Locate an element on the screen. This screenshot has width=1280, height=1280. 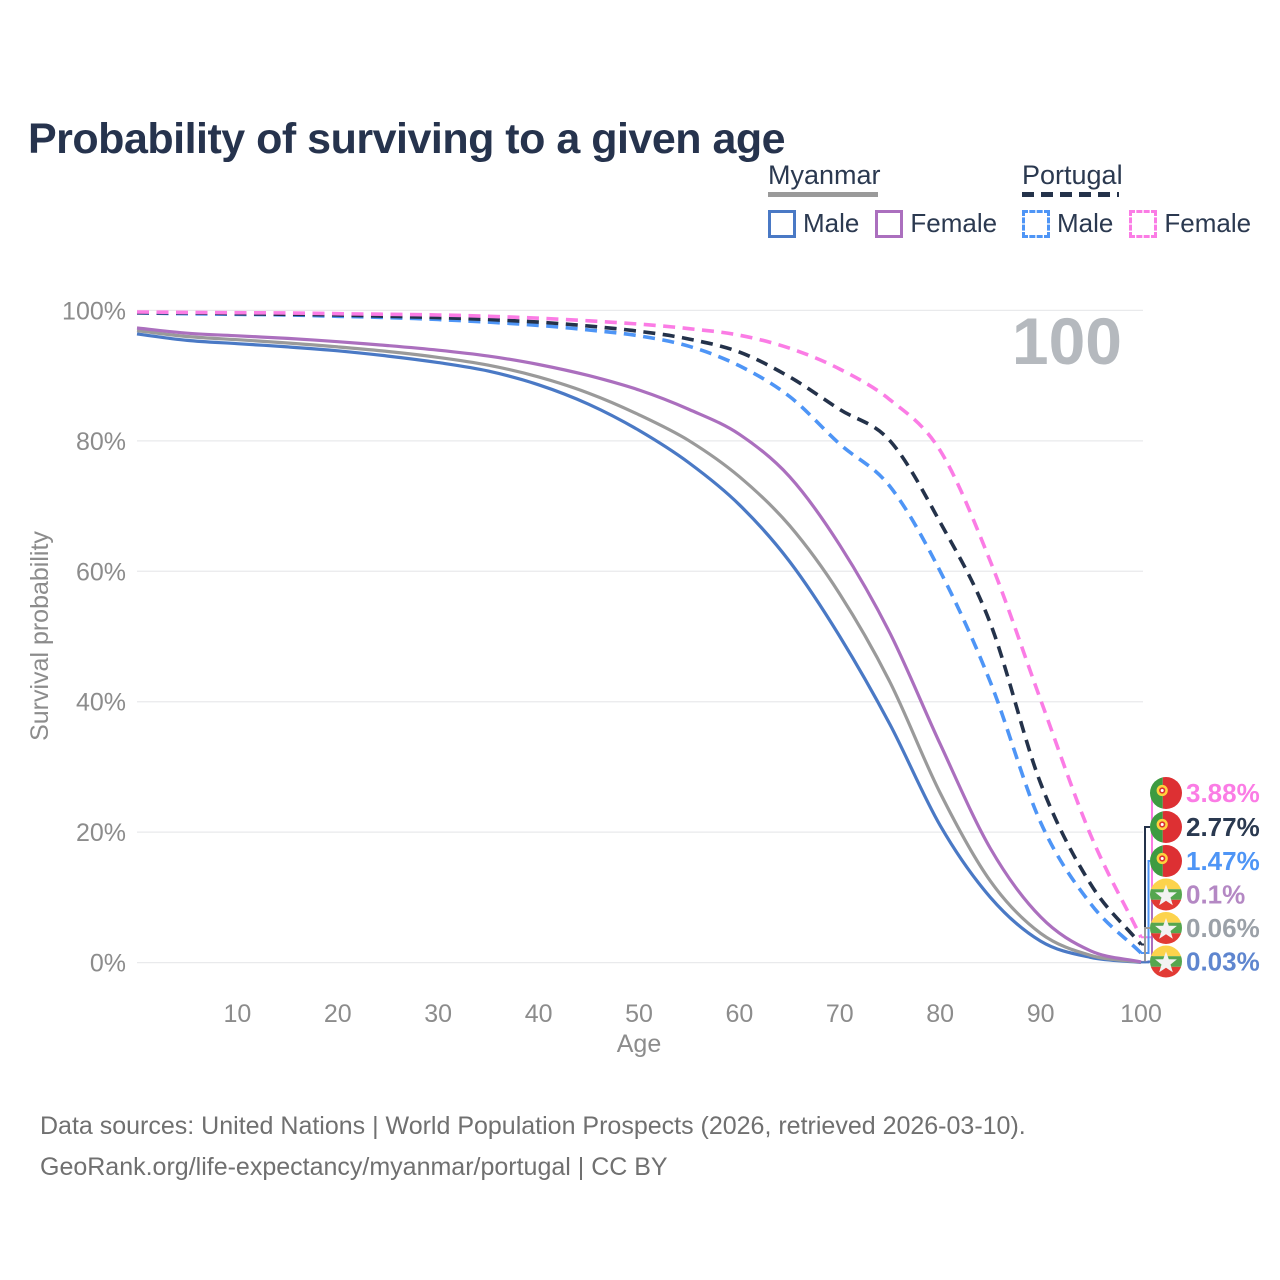
x-tick-label: 80 is located at coordinates (940, 1014).